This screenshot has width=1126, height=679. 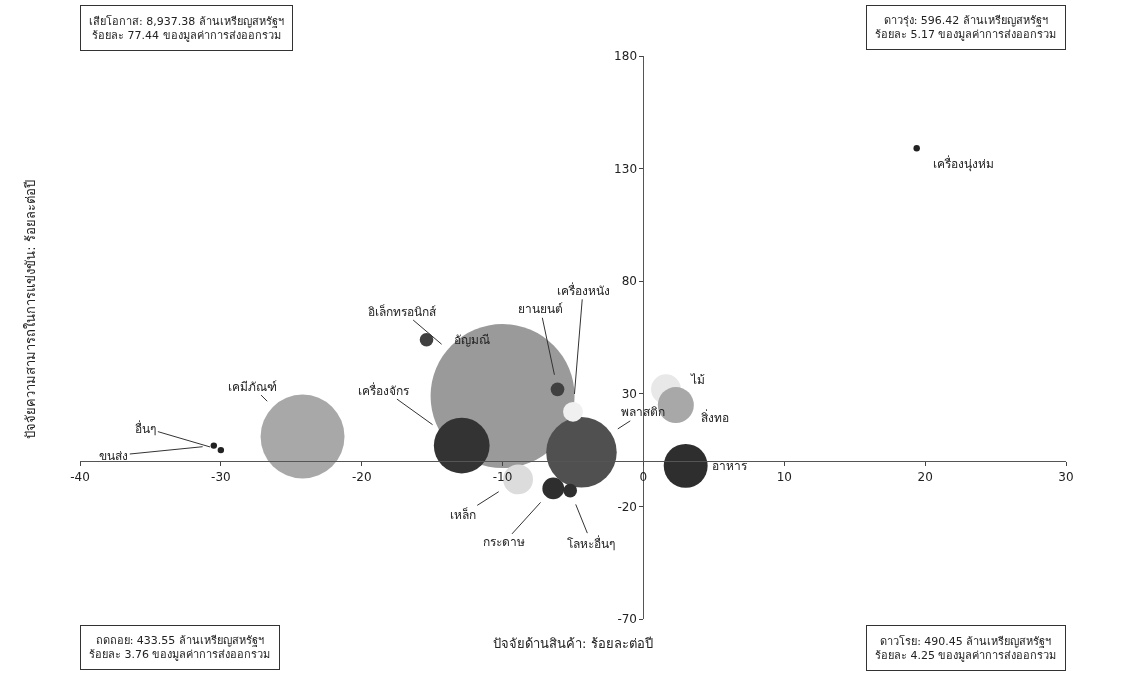 I want to click on x-tick-label: 10, so click(x=784, y=476).